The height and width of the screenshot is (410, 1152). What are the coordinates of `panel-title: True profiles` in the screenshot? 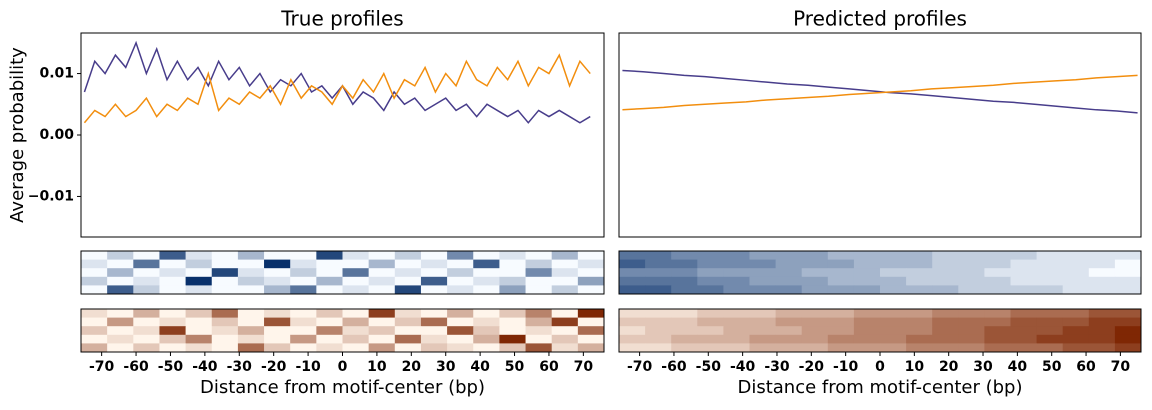 It's located at (341, 19).